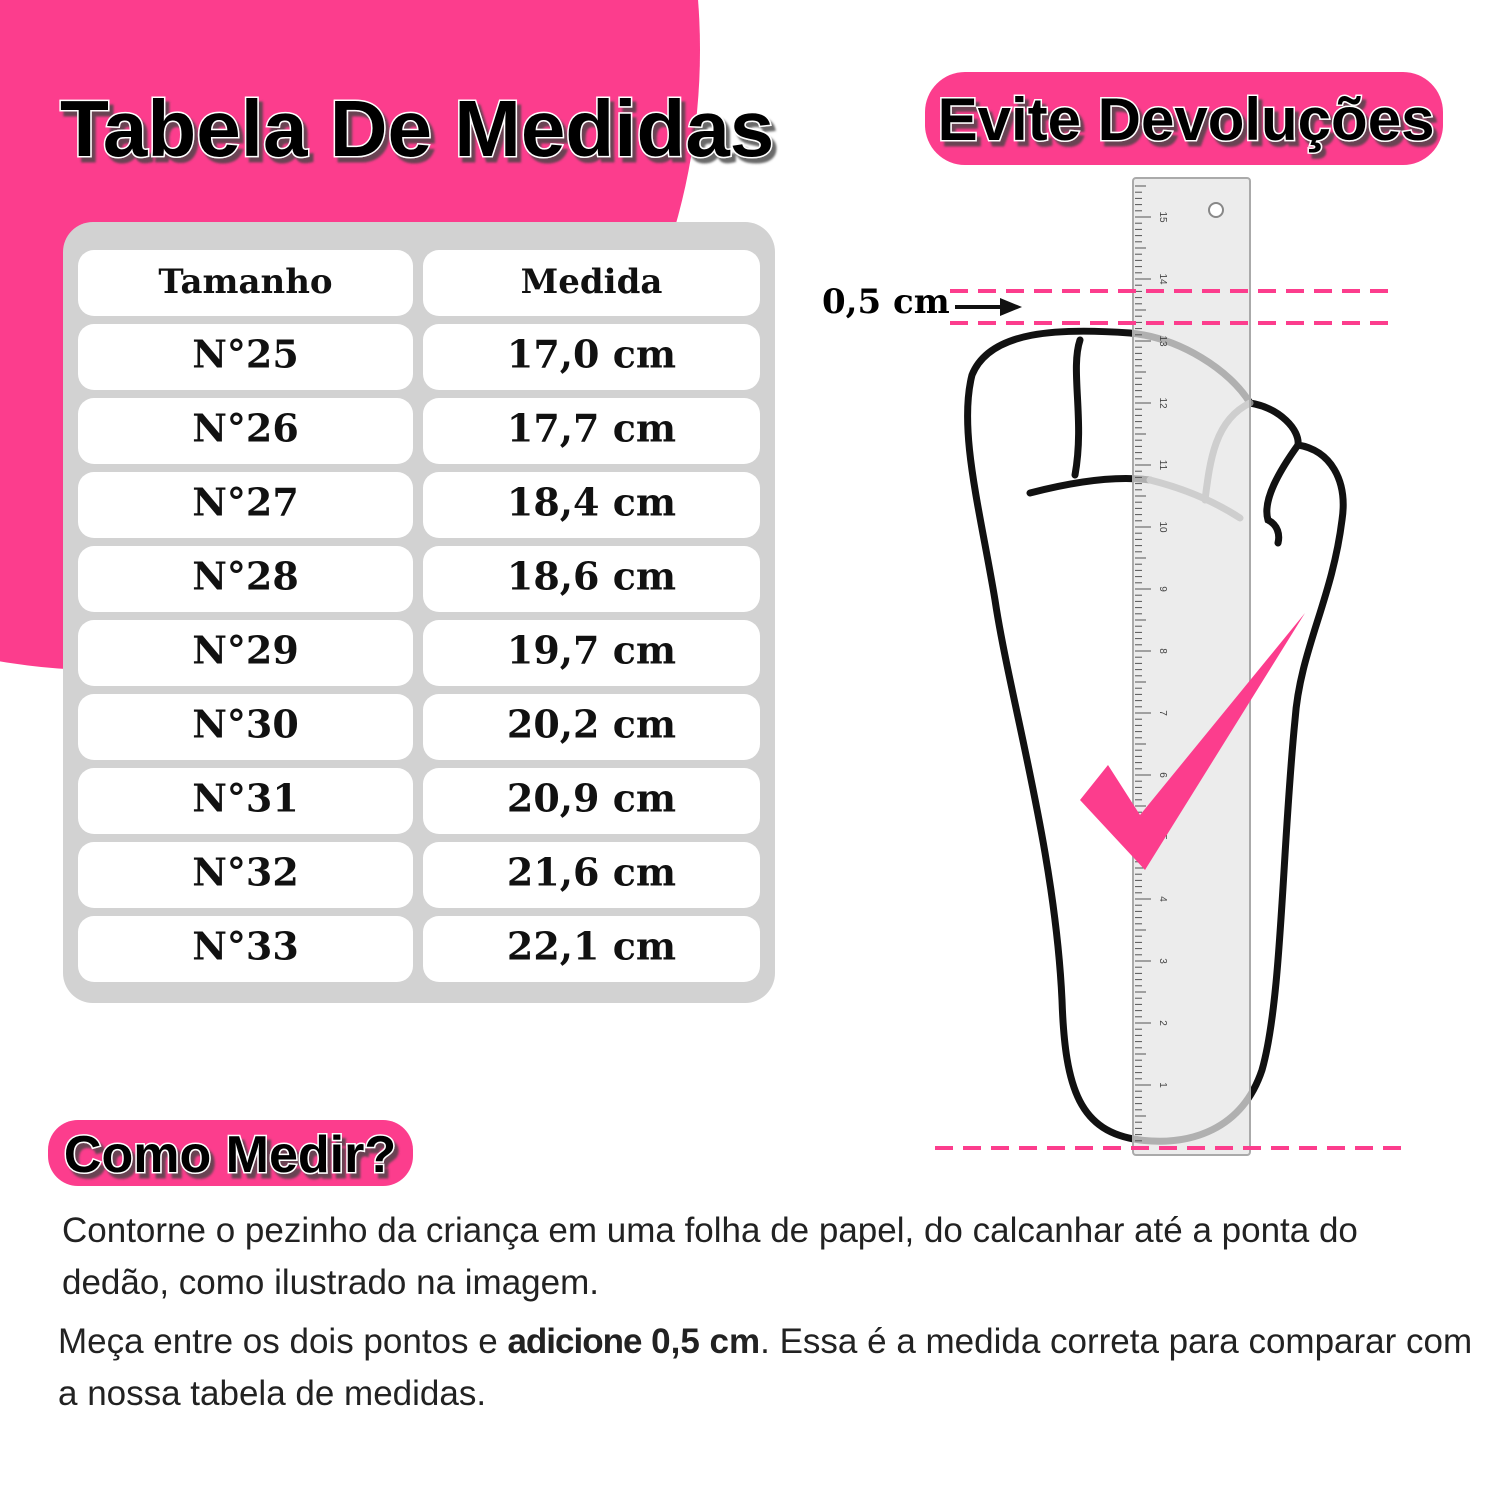  I want to click on cell-text: N°33, so click(245, 946).